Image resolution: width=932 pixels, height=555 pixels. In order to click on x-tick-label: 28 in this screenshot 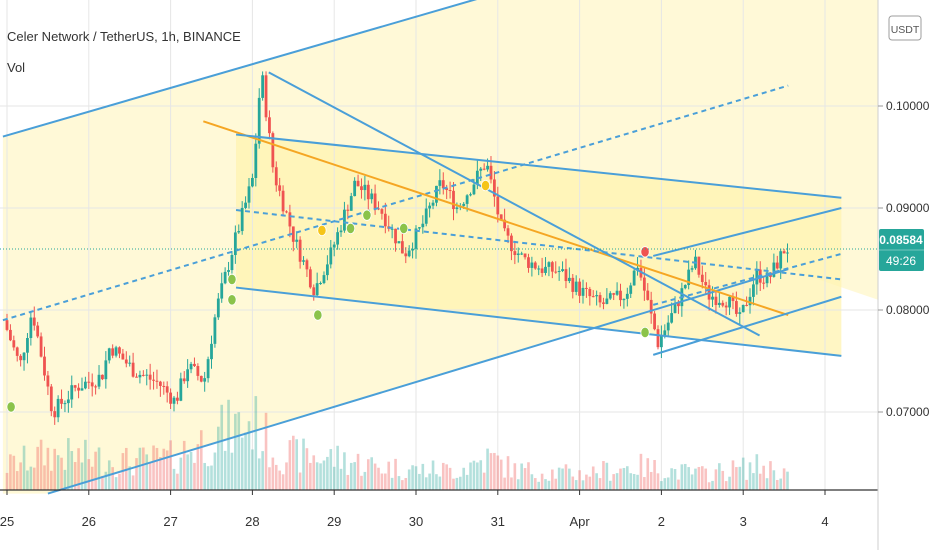, I will do `click(252, 521)`.